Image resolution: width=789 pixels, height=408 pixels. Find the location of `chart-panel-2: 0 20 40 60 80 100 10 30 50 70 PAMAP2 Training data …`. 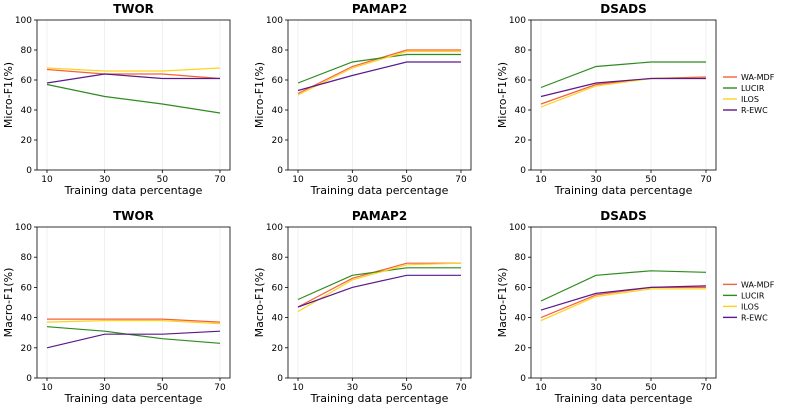

chart-panel-2: 0 20 40 60 80 100 10 30 50 70 PAMAP2 Training data … is located at coordinates (362, 99).